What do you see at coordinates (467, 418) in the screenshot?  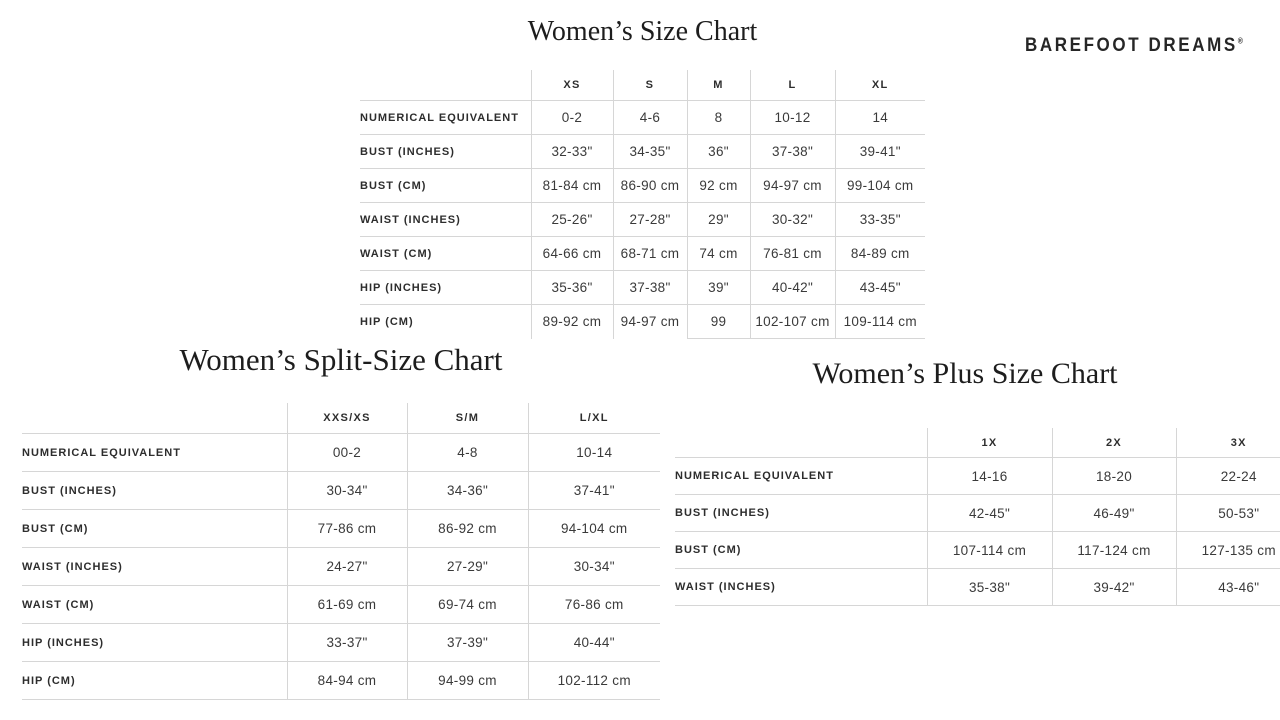 I see `col-header-s-m: S/M` at bounding box center [467, 418].